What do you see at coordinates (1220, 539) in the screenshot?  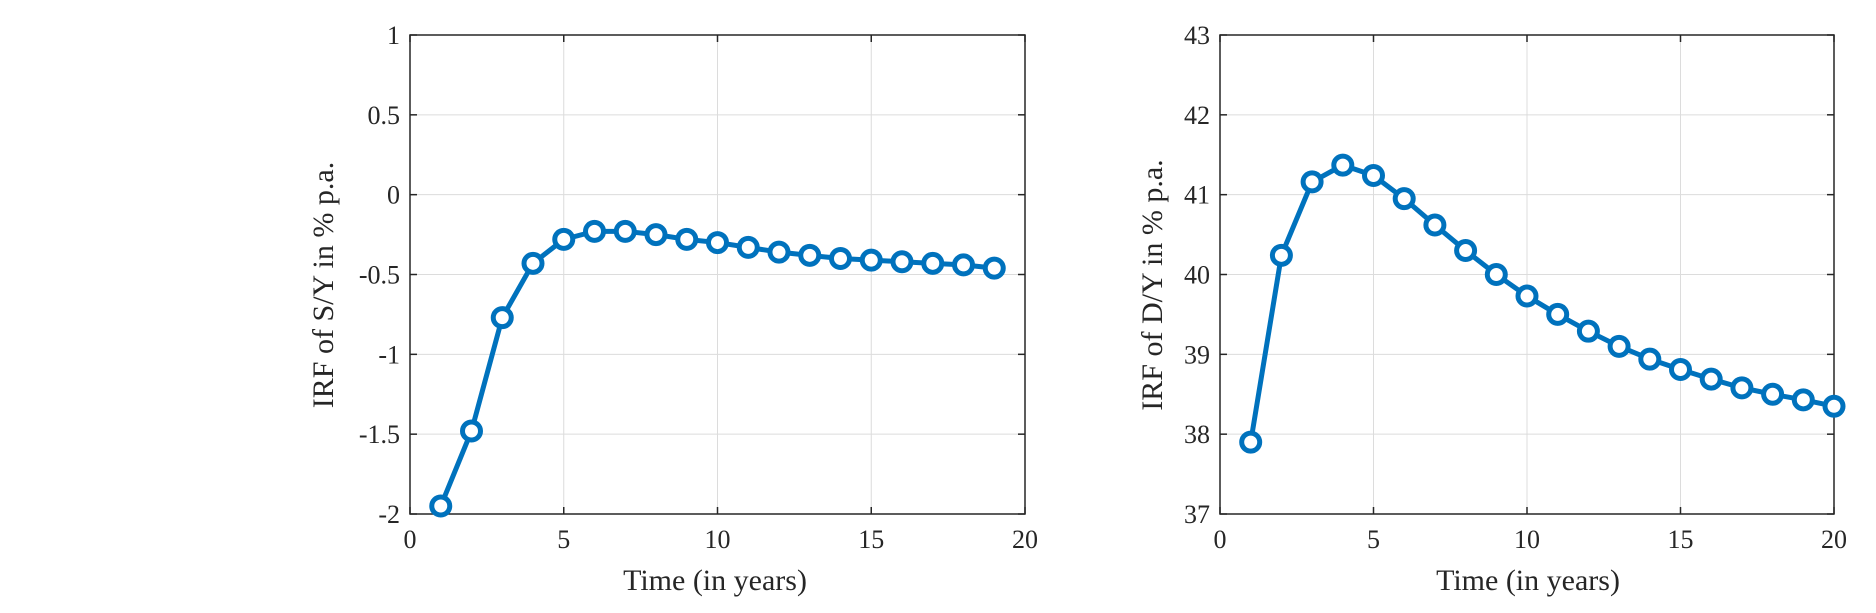 I see `right-chart-xtick-label: 0` at bounding box center [1220, 539].